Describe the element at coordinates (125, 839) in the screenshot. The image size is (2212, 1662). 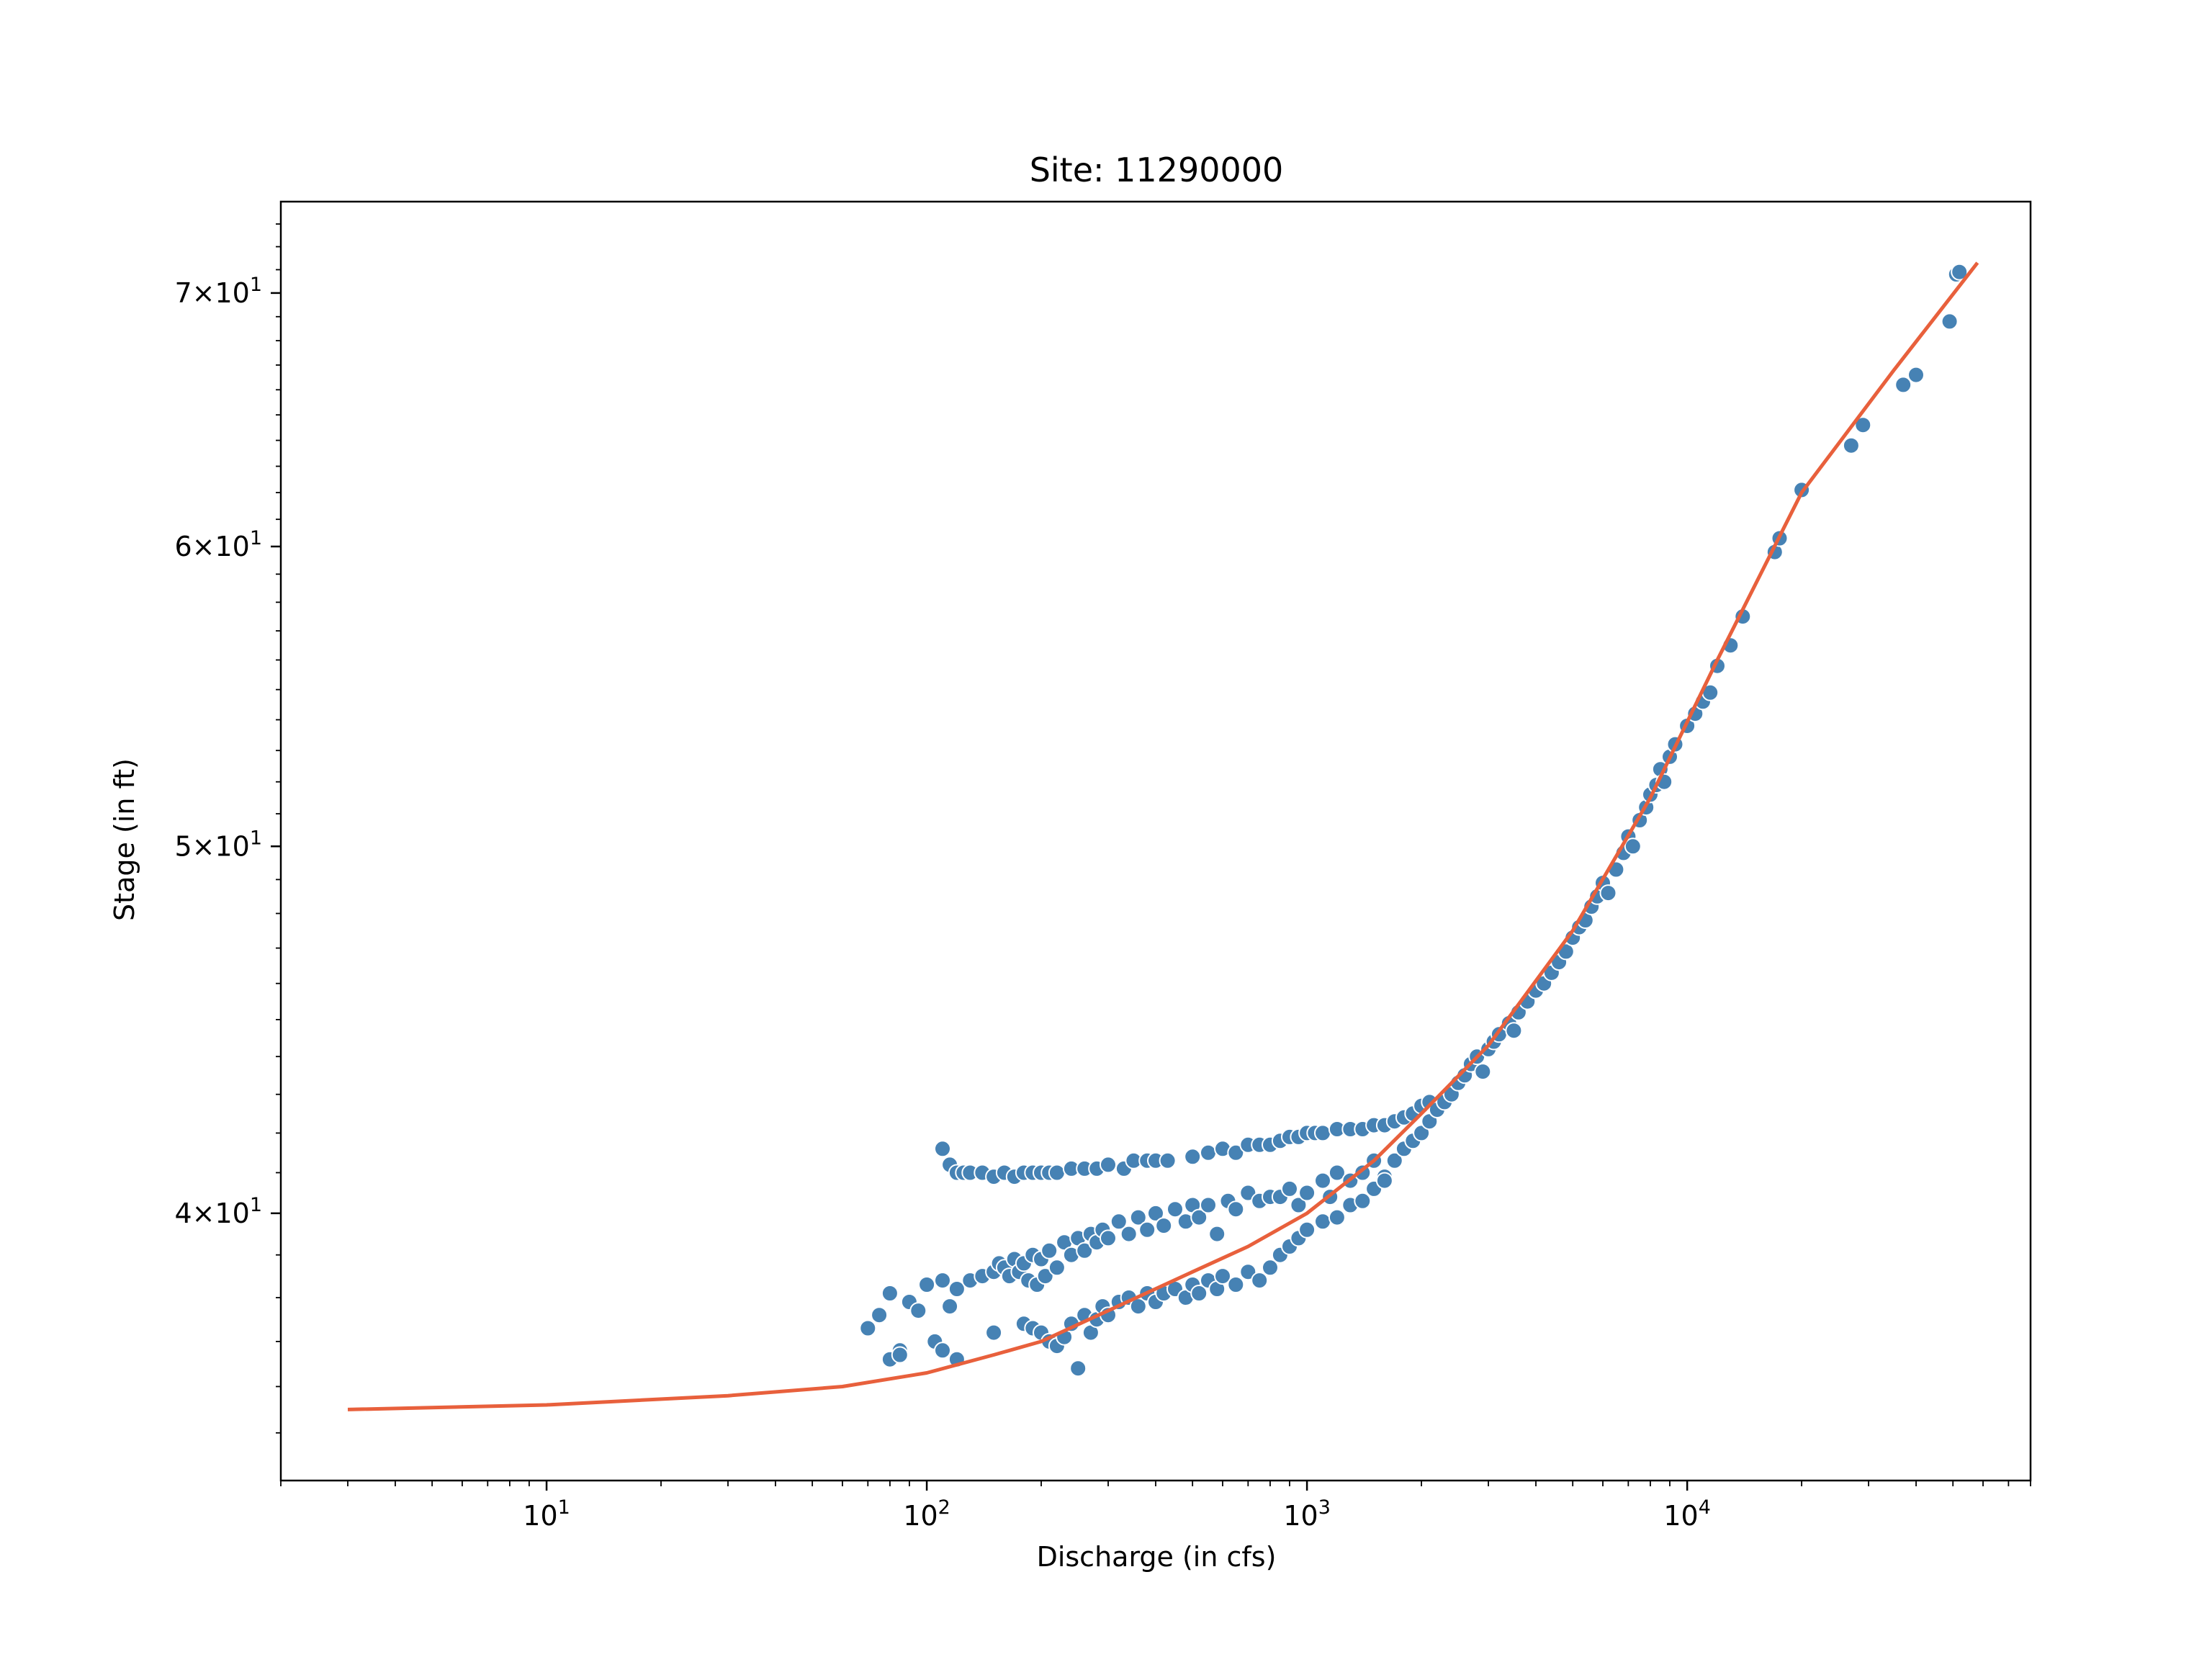
I see `y-axis-label: Stage (in ft)` at that location.